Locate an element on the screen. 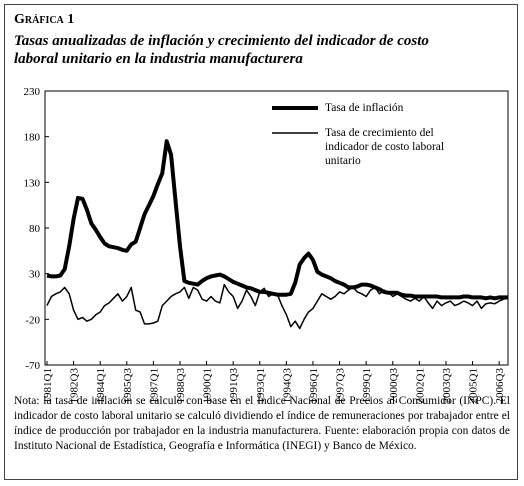  series-line is located at coordinates (277, 306).